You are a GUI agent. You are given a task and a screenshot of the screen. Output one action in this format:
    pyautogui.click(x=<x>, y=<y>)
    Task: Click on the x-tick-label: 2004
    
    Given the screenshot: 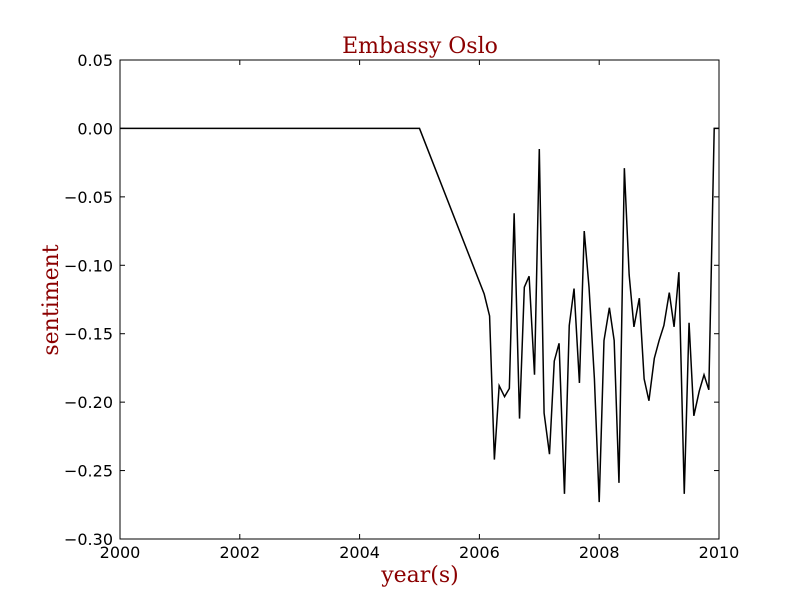 What is the action you would take?
    pyautogui.click(x=359, y=552)
    